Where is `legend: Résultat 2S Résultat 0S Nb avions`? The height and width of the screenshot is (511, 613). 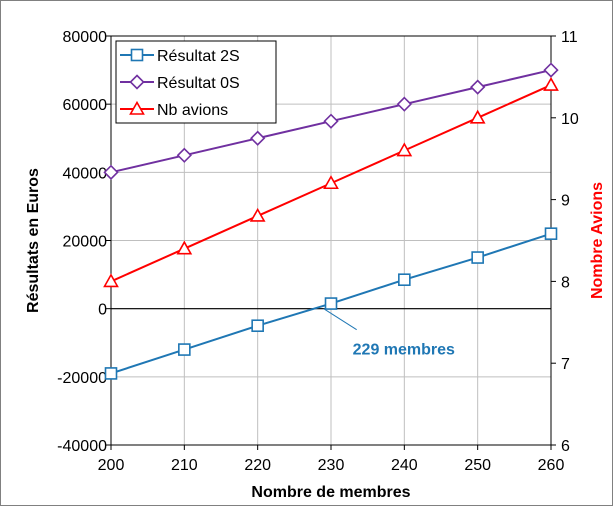 legend: Résultat 2S Résultat 0S Nb avions is located at coordinates (196, 82).